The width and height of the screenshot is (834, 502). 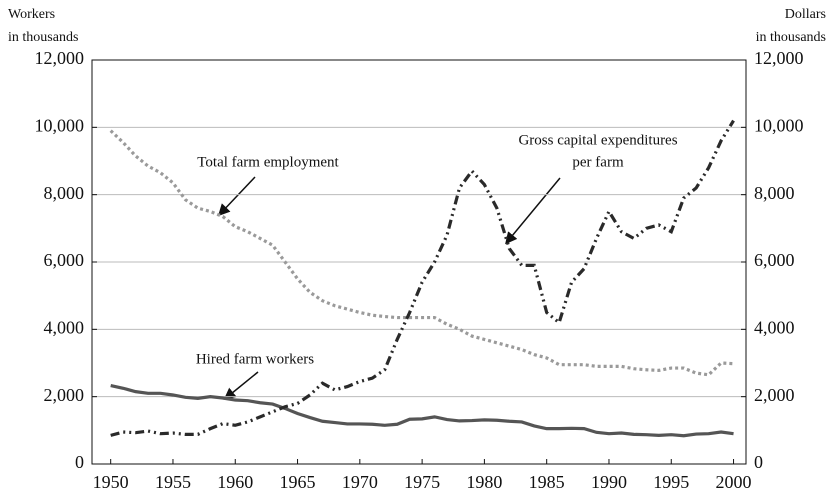 What do you see at coordinates (173, 482) in the screenshot?
I see `x-tick-label: 1955` at bounding box center [173, 482].